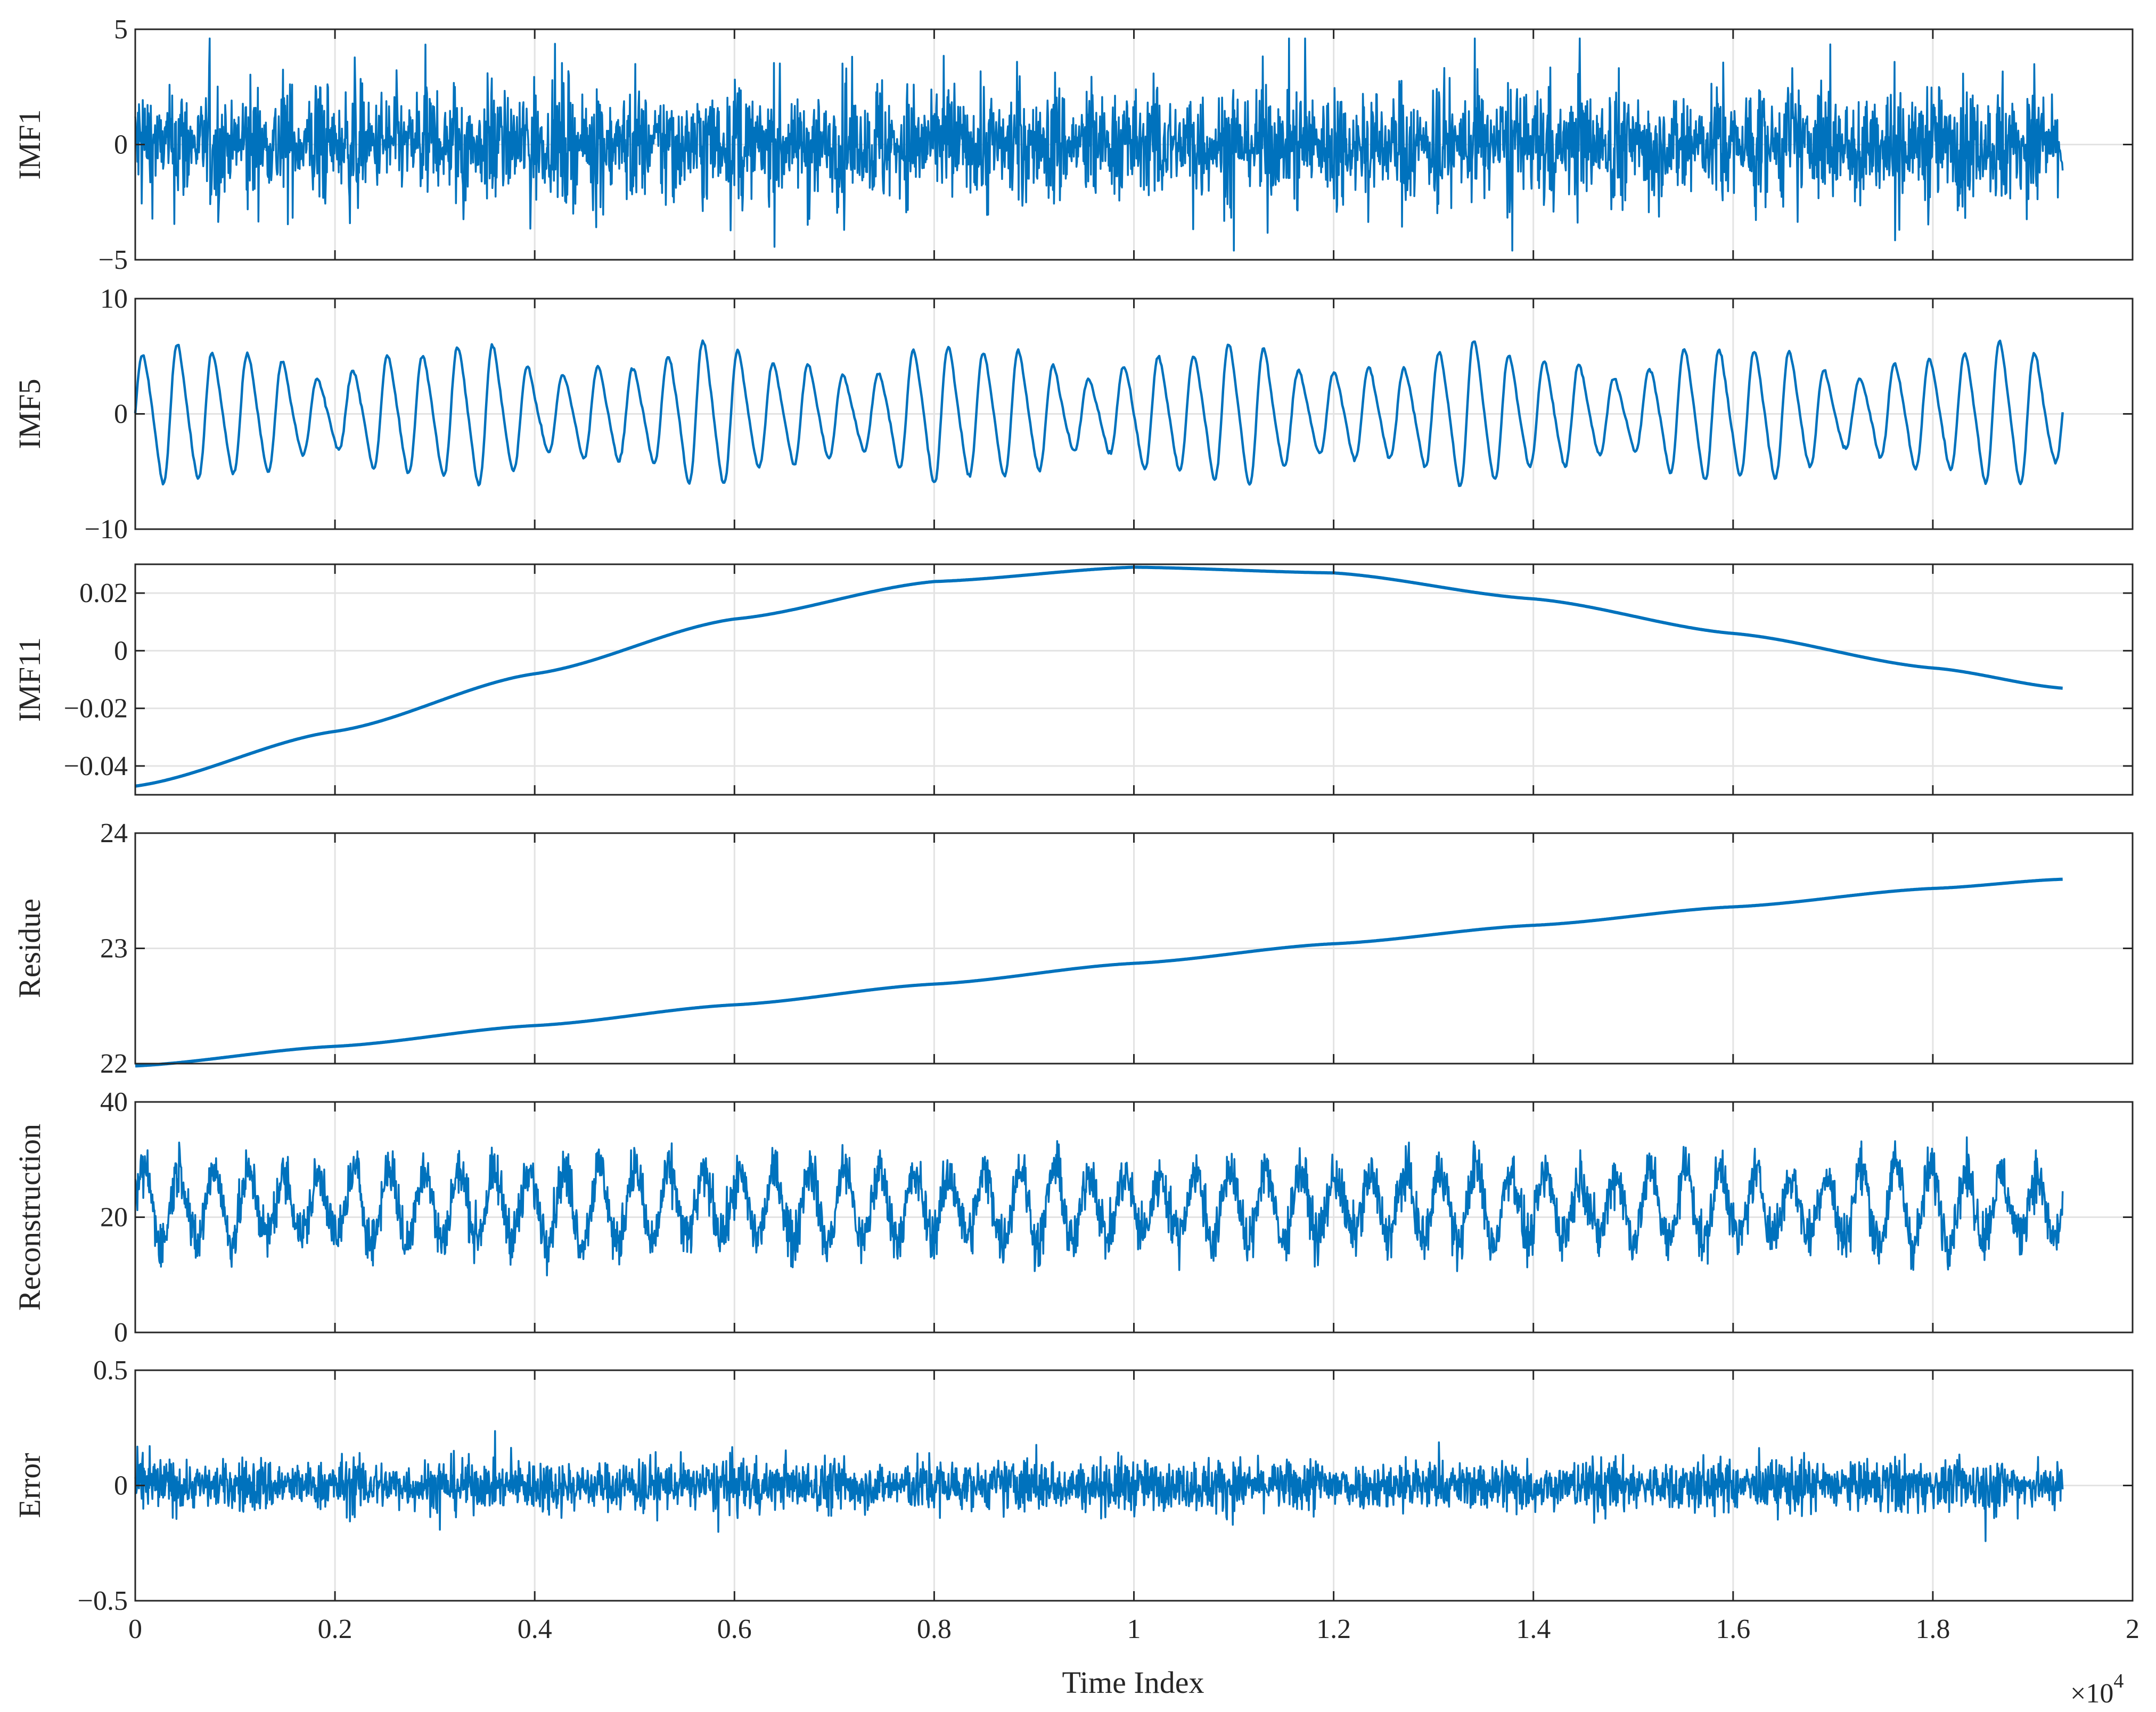 The height and width of the screenshot is (1712, 2156). Describe the element at coordinates (1099, 413) in the screenshot. I see `series-line-imf5` at that location.